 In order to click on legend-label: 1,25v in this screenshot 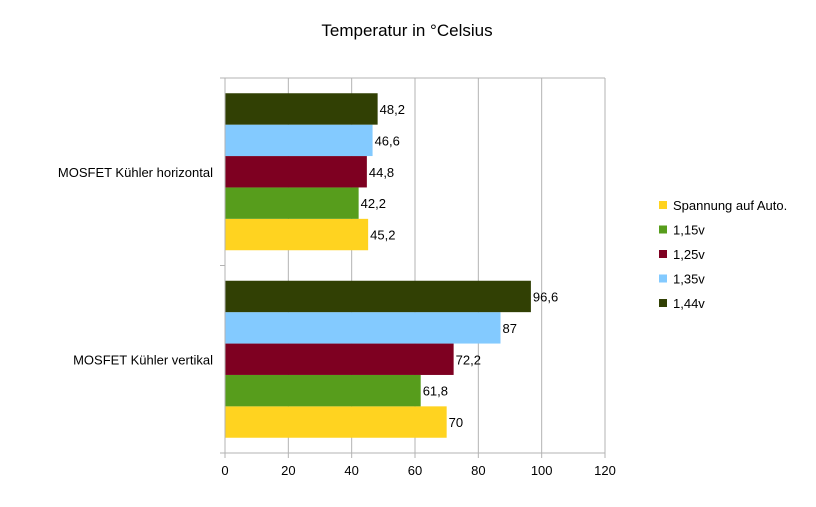, I will do `click(689, 254)`.